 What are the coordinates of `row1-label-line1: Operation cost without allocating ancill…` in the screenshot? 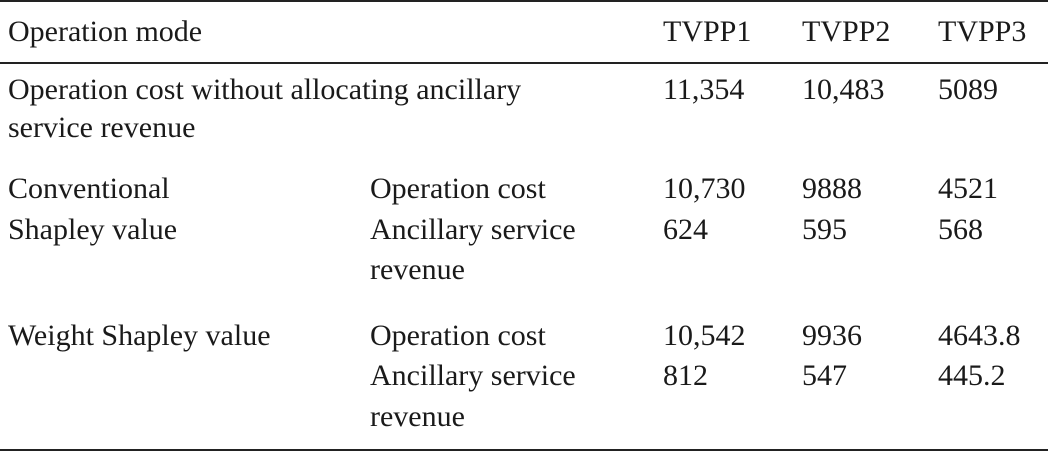 It's located at (265, 89).